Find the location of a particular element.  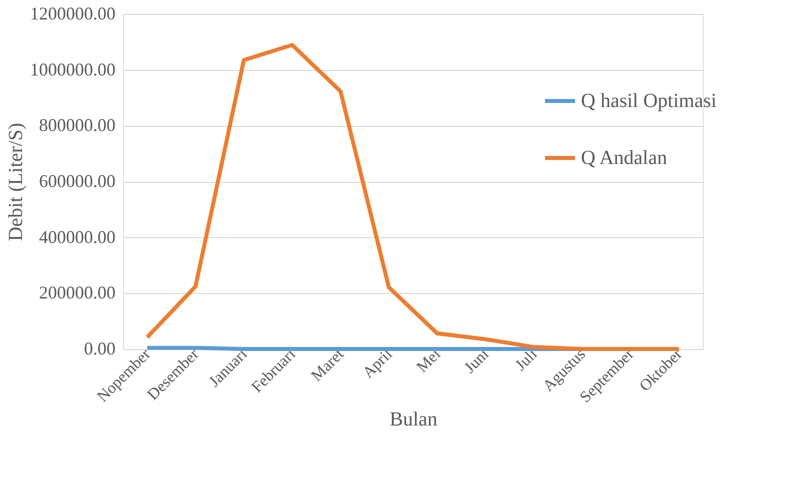

y-tick-label: 400000.00 is located at coordinates (77, 236).